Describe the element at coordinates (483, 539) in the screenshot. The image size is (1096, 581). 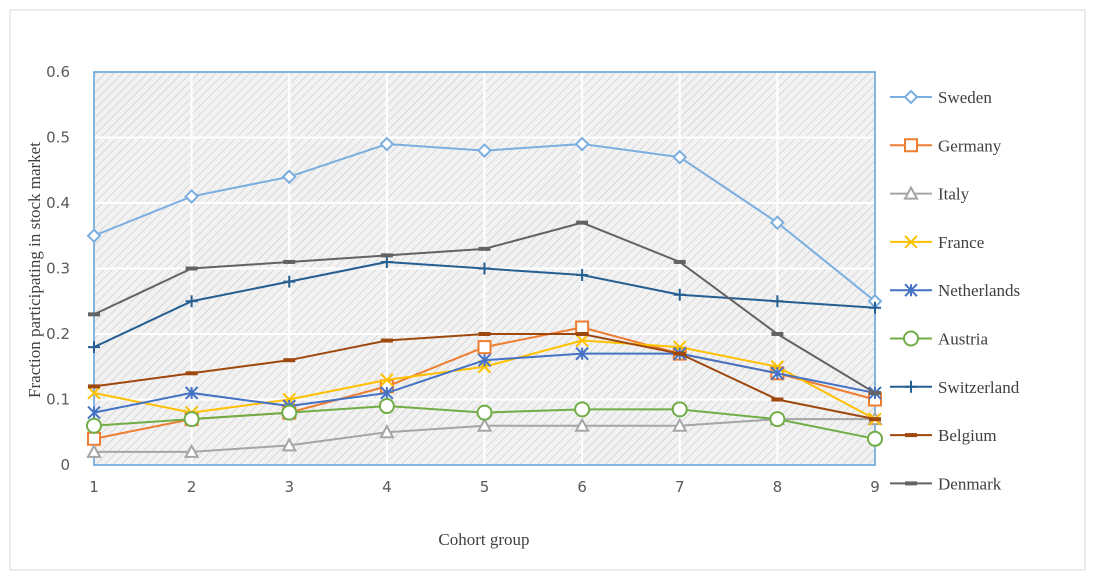
I see `x-axis-label: Cohort group` at that location.